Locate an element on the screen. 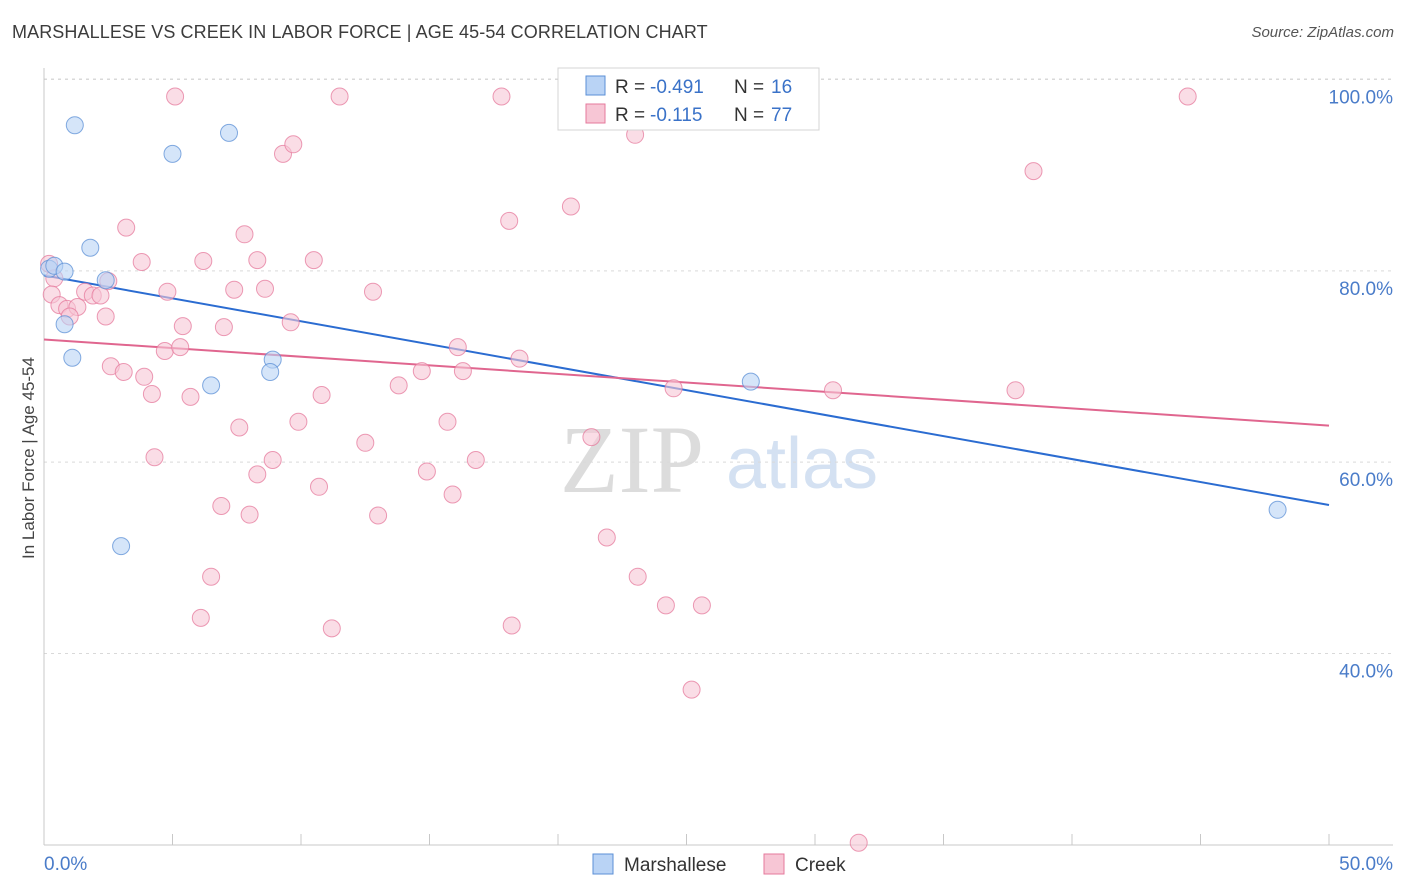 The image size is (1406, 892). bottom-legend-marshallese: Marshallese is located at coordinates (675, 865).